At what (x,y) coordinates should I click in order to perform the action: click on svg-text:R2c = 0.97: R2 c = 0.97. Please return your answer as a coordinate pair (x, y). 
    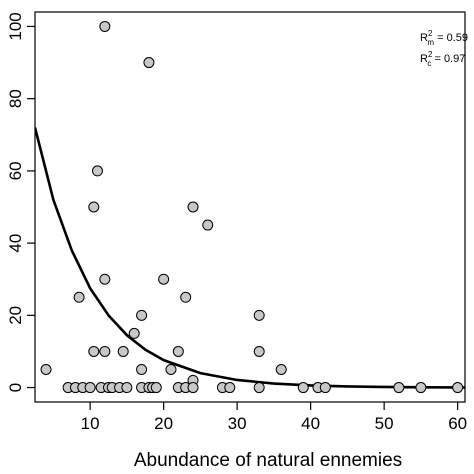
    Looking at the image, I should click on (442, 59).